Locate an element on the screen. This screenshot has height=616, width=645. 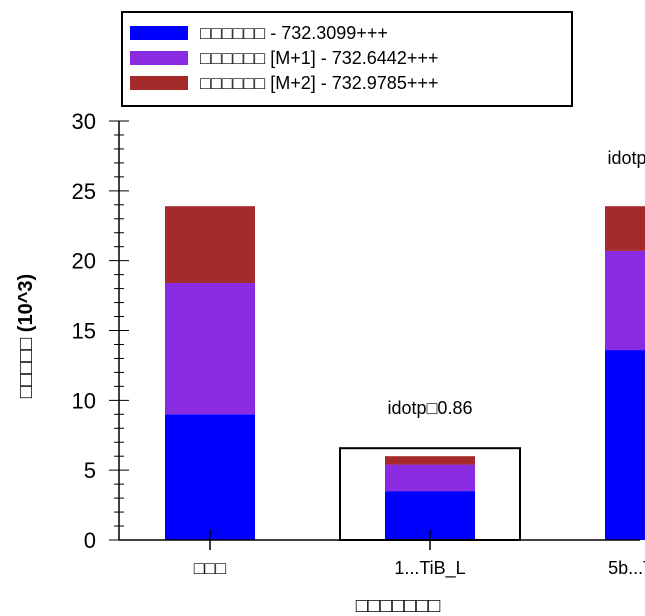
y-tick-label: 0 is located at coordinates (90, 540).